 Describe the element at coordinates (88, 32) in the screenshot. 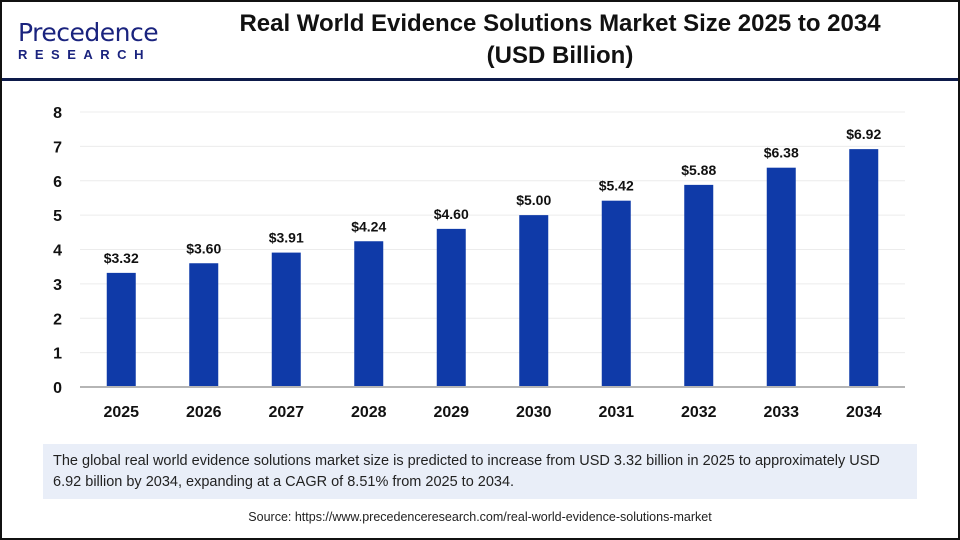

I see `logo-text: Precedence` at that location.